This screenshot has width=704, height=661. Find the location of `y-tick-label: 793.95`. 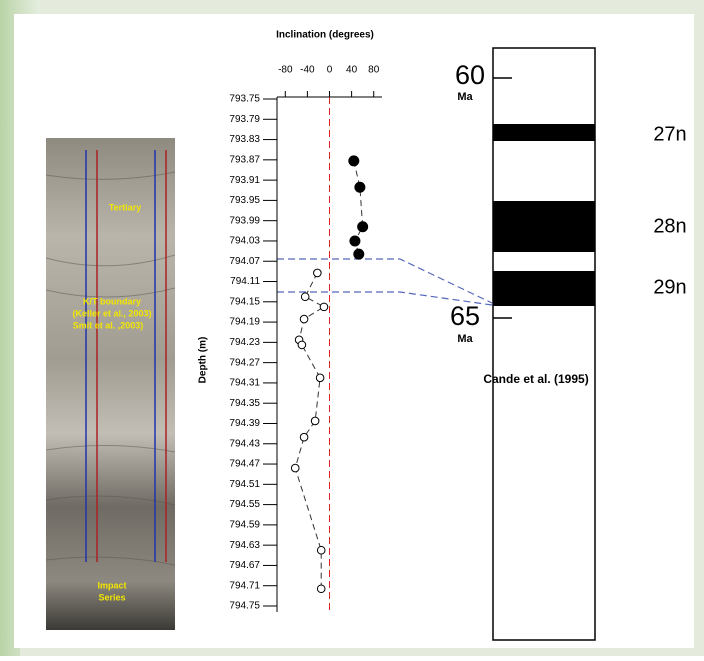

y-tick-label: 793.95 is located at coordinates (244, 200).